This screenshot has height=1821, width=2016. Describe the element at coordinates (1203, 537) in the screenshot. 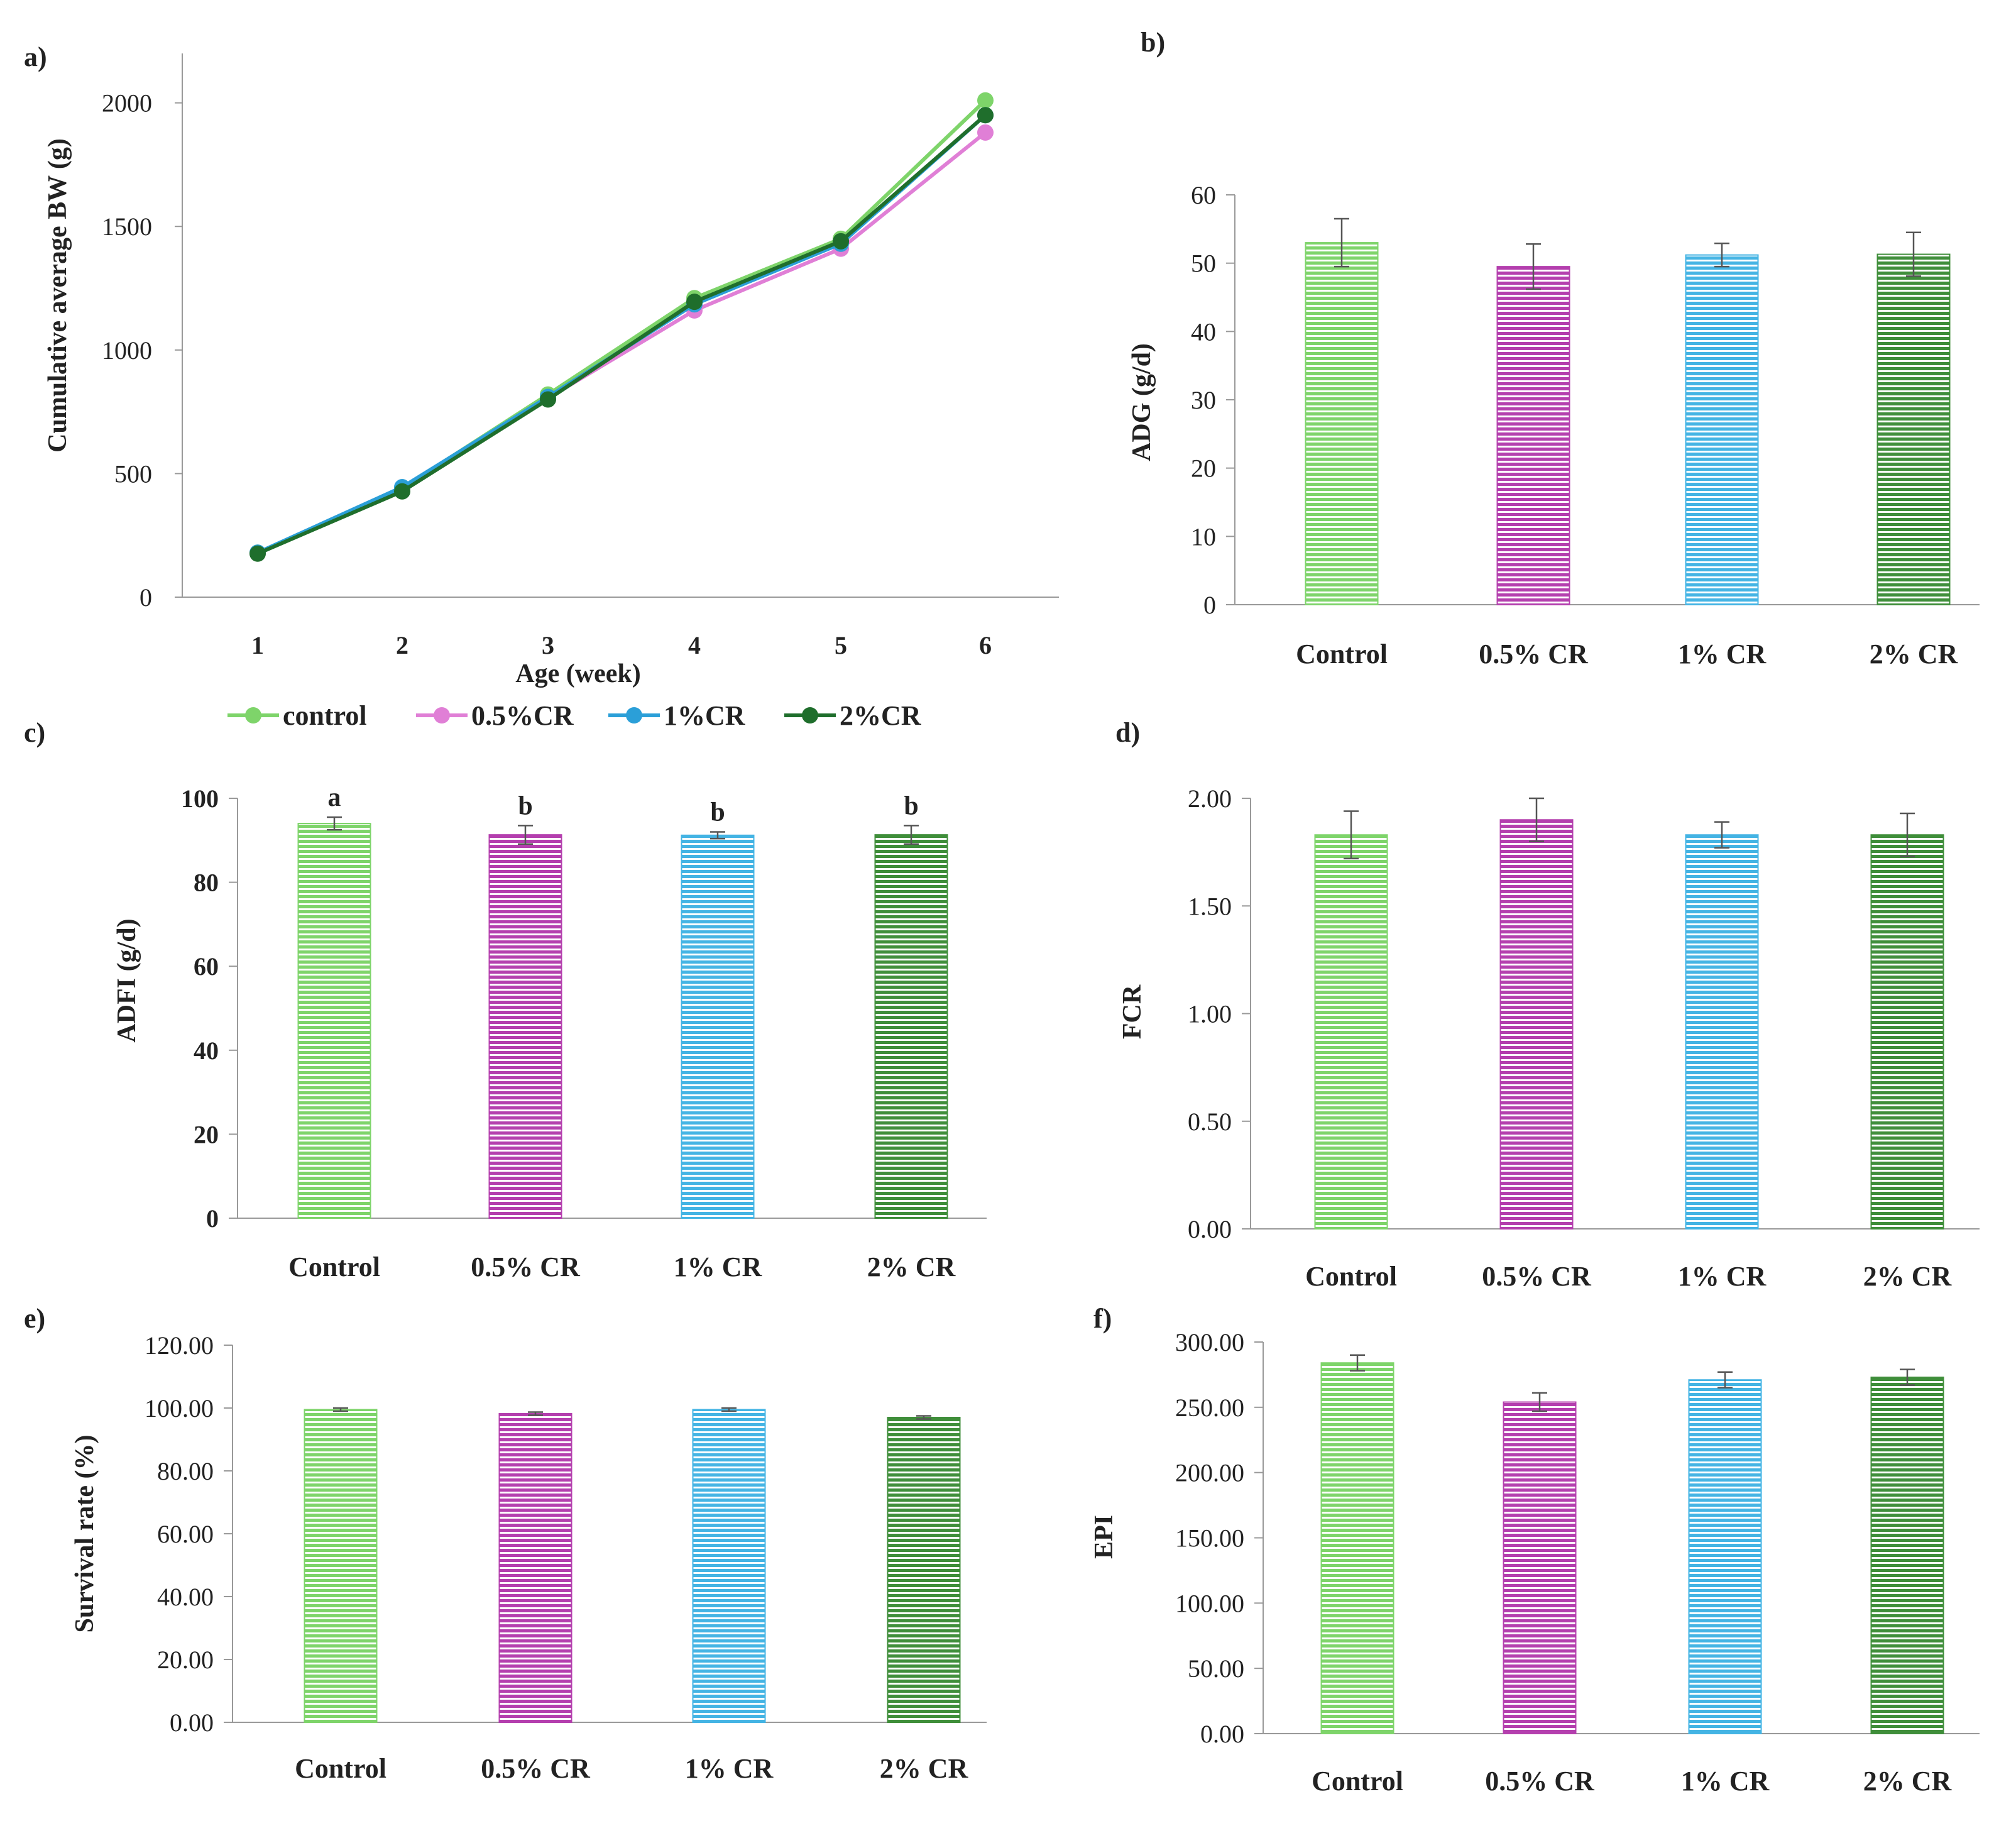

I see `y-tick-label: 10` at that location.